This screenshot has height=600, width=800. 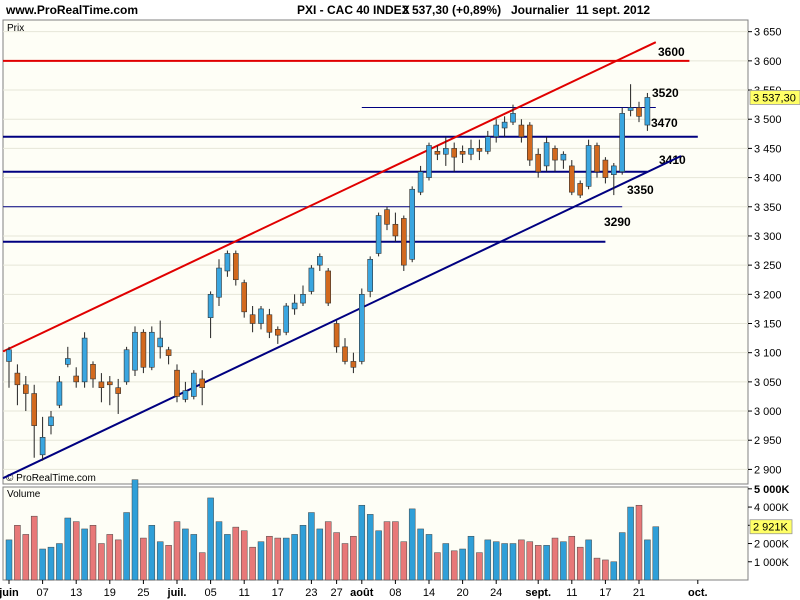 What do you see at coordinates (42, 593) in the screenshot?
I see `x-tick-label: 07` at bounding box center [42, 593].